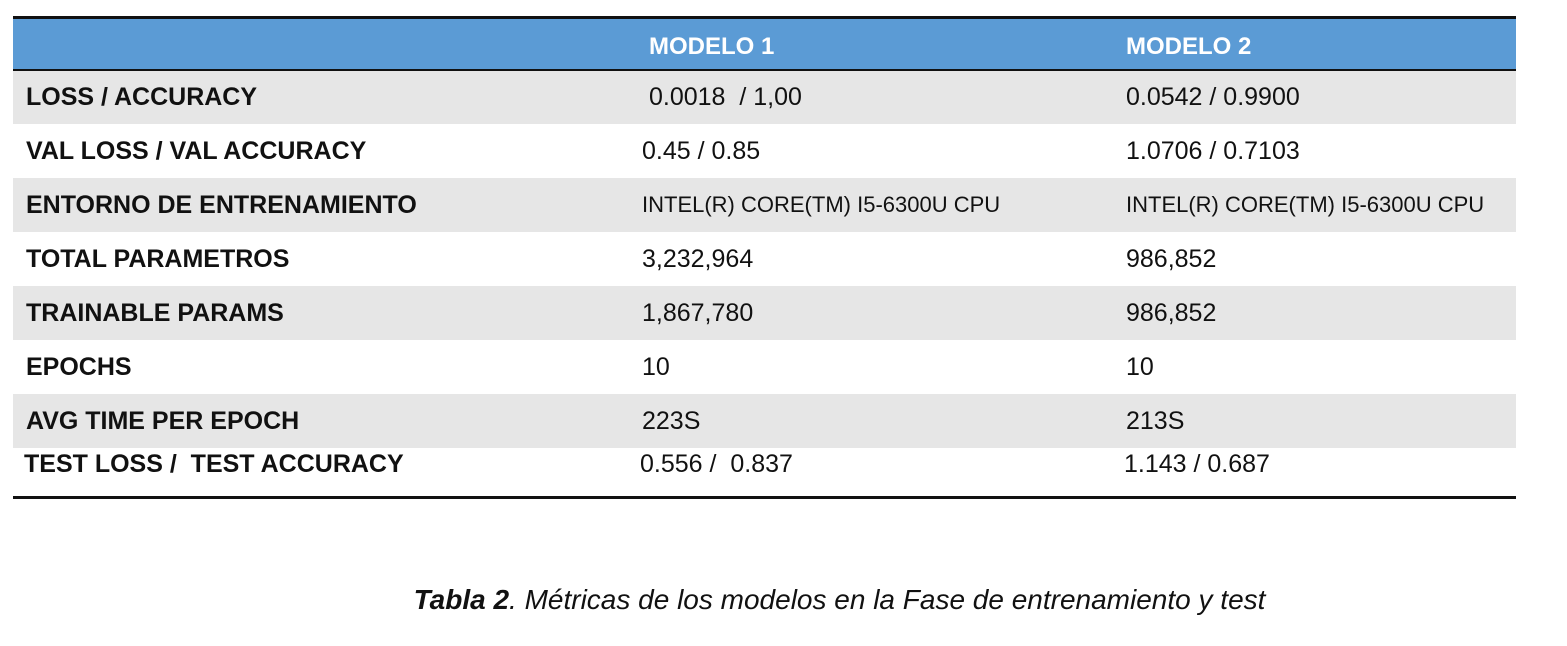  I want to click on modelo-1-value: 223S, so click(671, 420).